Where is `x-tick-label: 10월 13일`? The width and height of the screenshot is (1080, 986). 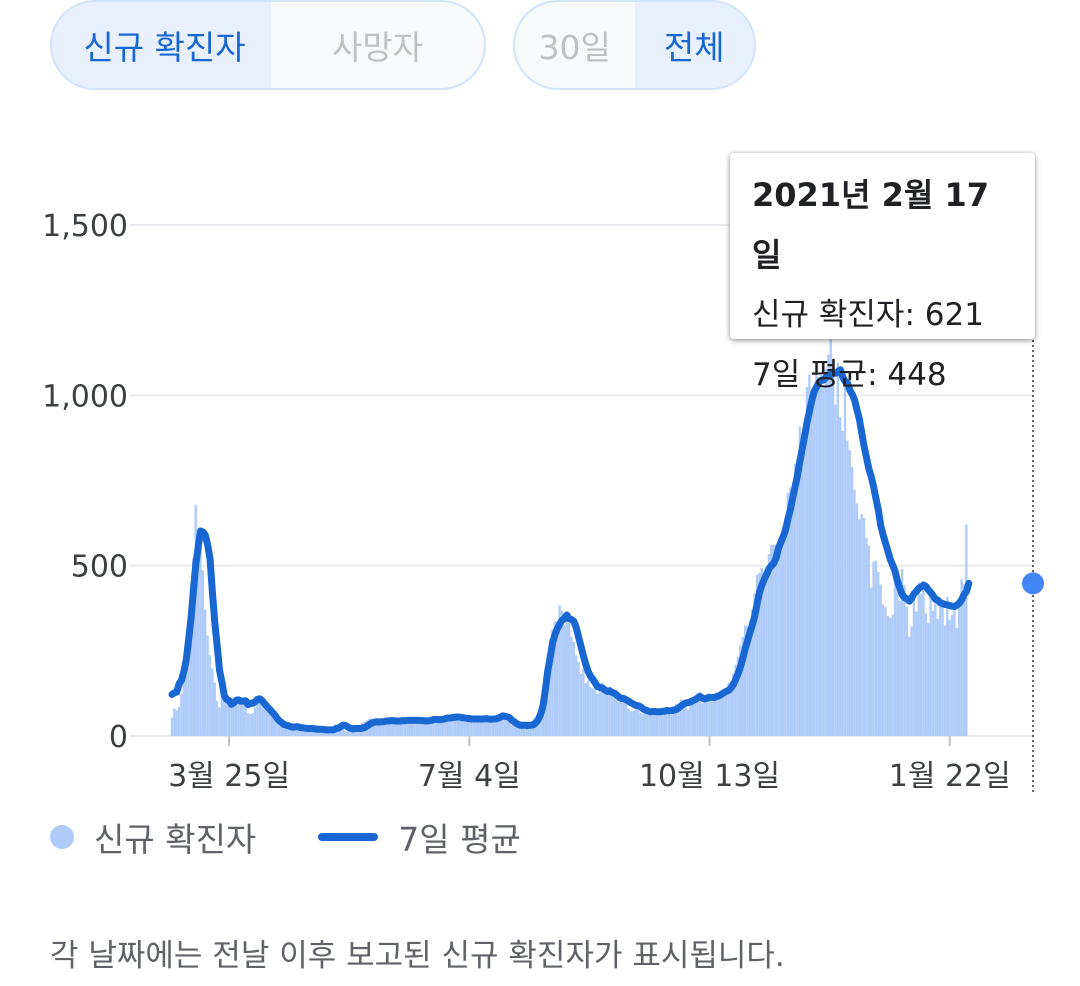 x-tick-label: 10월 13일 is located at coordinates (709, 776).